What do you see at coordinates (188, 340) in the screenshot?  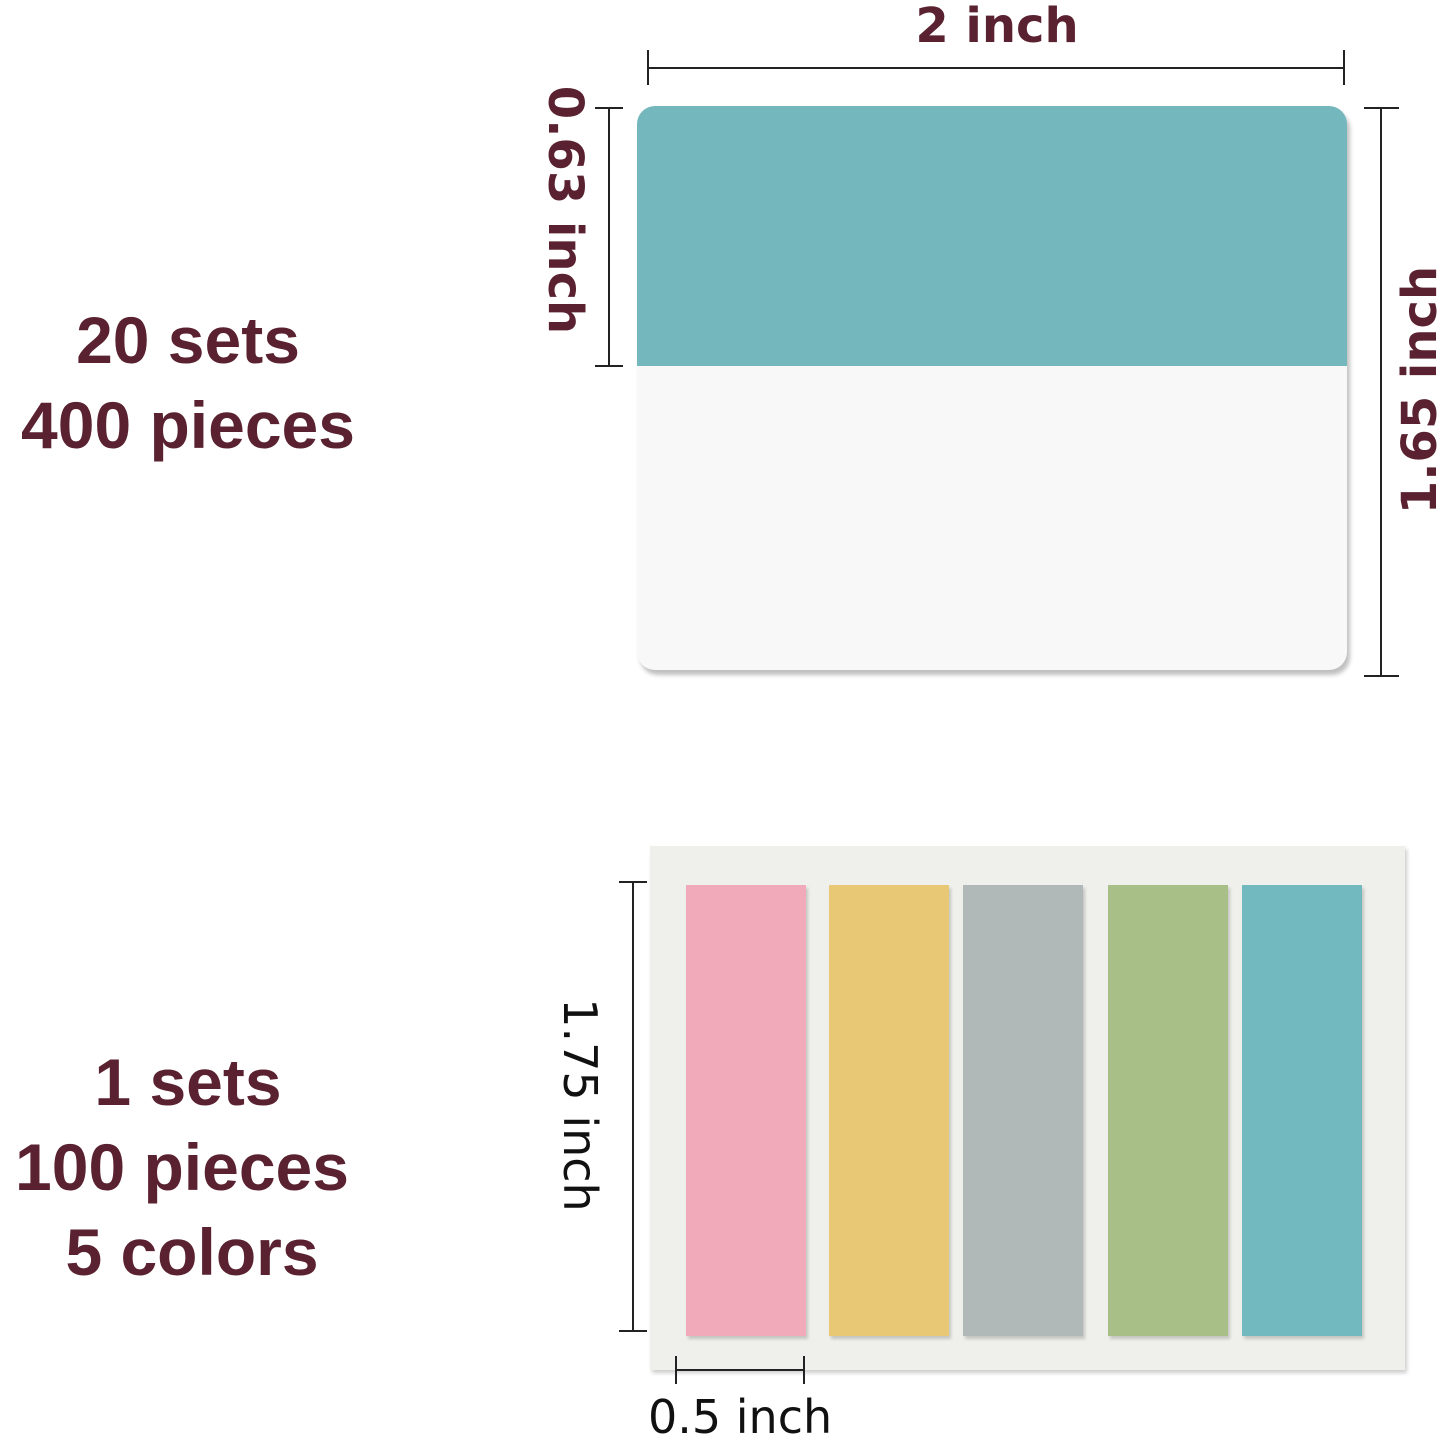 I see `top-sets-count: 20 sets` at bounding box center [188, 340].